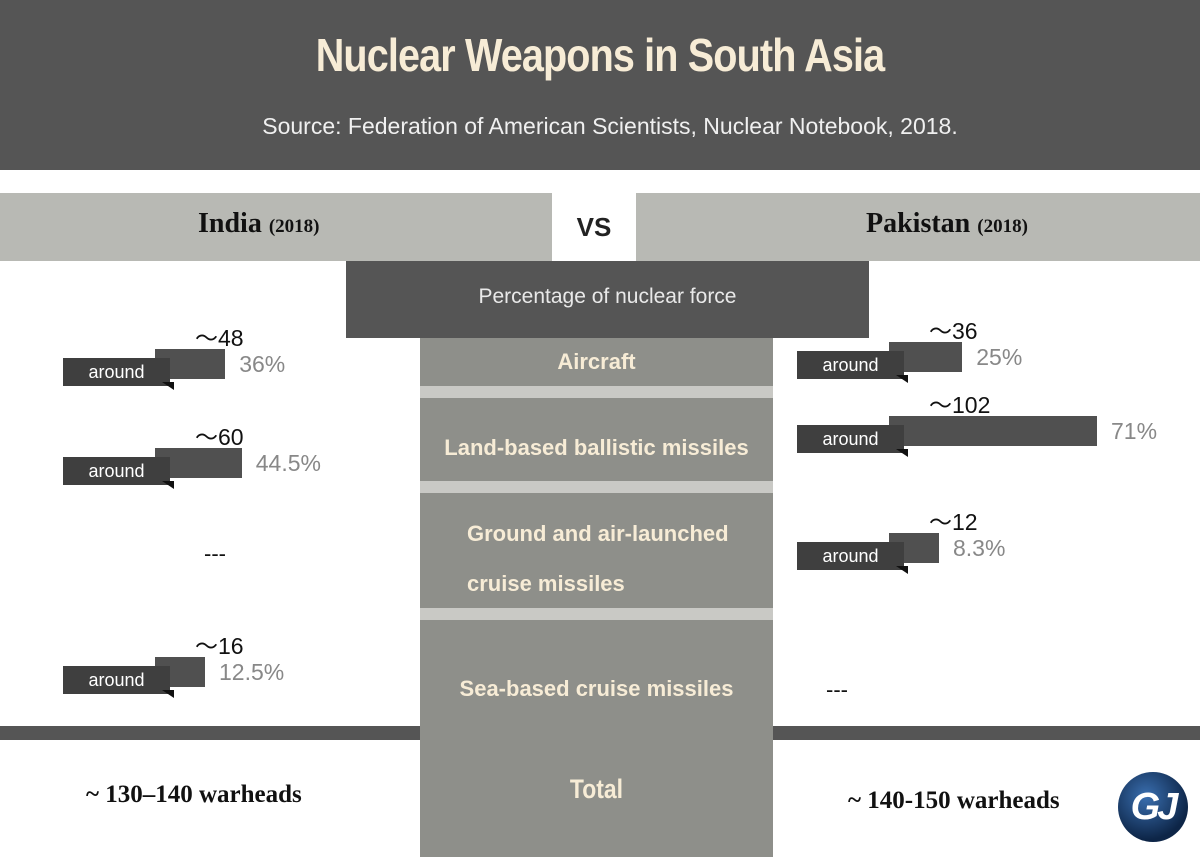 This screenshot has height=857, width=1200. Describe the element at coordinates (596, 688) in the screenshot. I see `category-label: Sea-based cruise missiles` at that location.